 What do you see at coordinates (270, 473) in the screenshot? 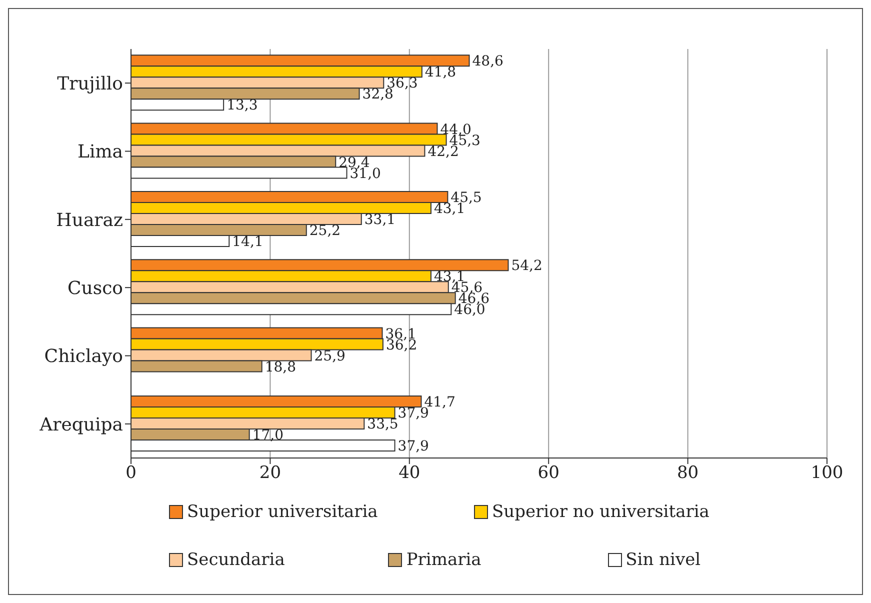
I see `x-tick-label: 20` at bounding box center [270, 473].